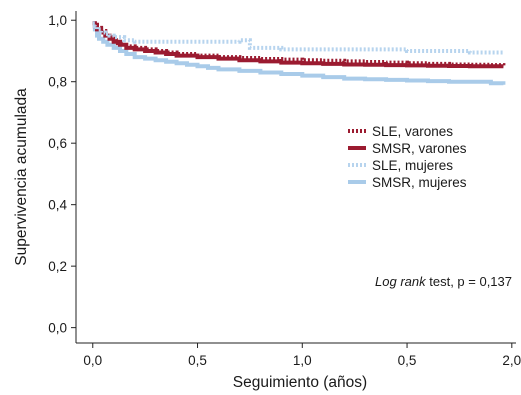  Describe the element at coordinates (300, 382) in the screenshot. I see `x-axis-title: Seguimiento (años)` at that location.